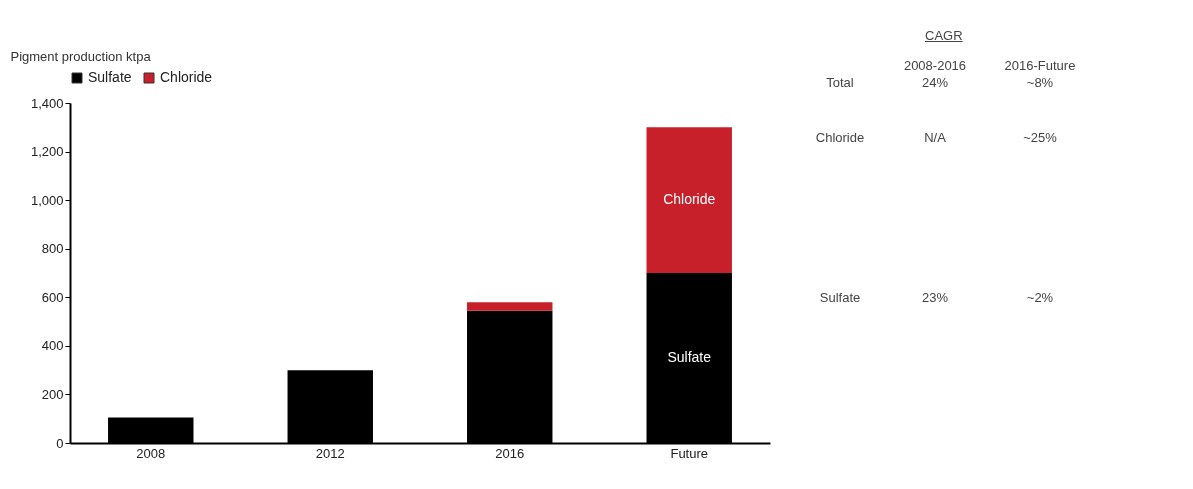 Image resolution: width=1193 pixels, height=489 pixels. Describe the element at coordinates (47, 200) in the screenshot. I see `y-tick-label: 1,000` at that location.